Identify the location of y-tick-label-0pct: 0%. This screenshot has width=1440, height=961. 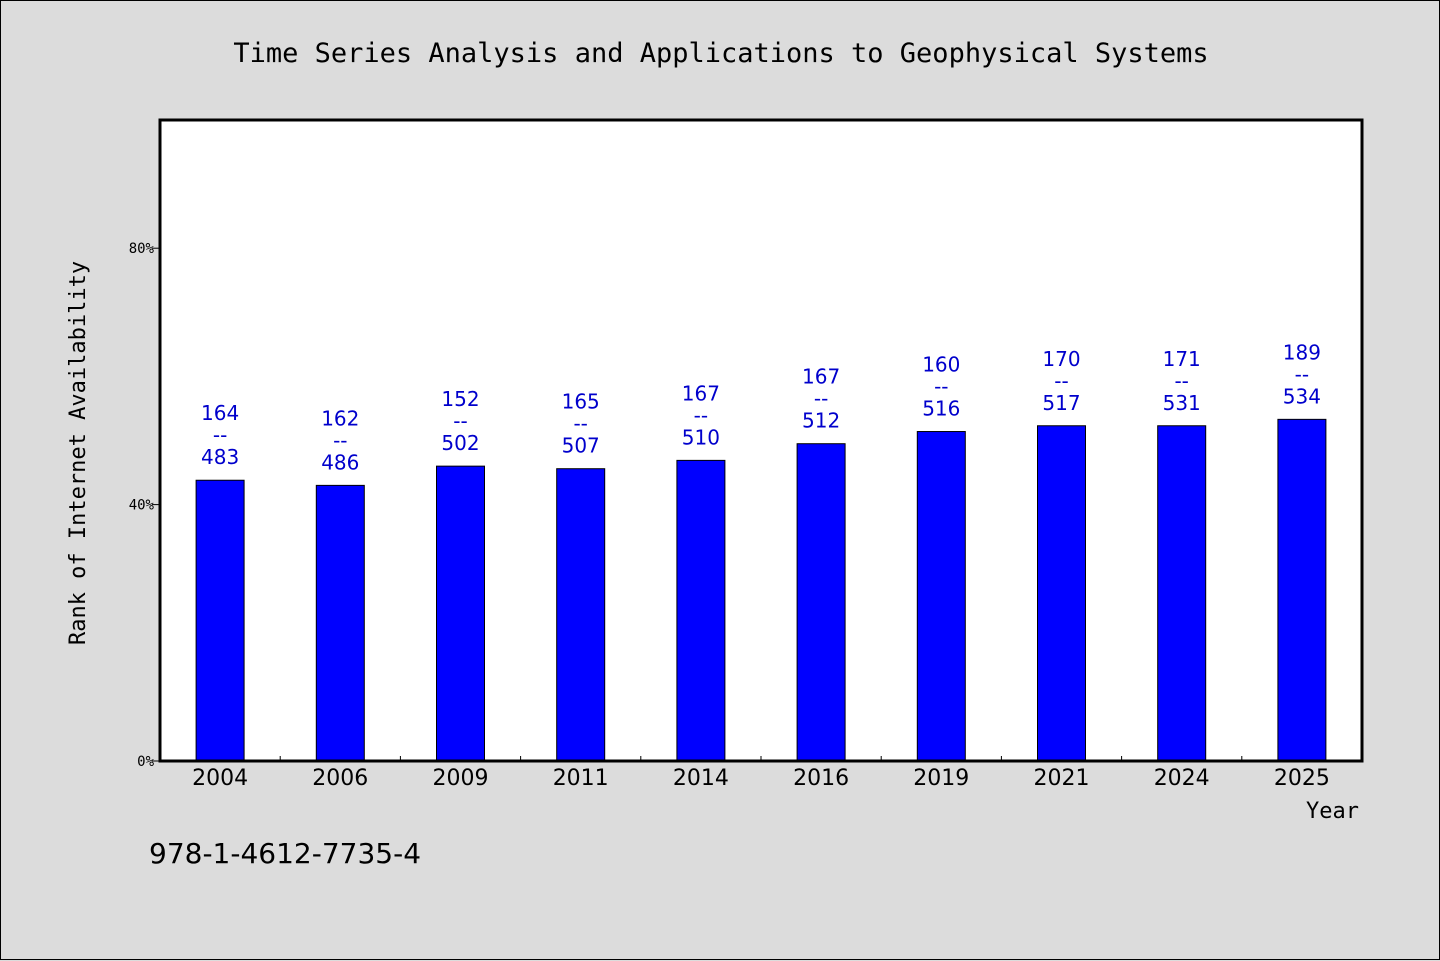
(145, 762).